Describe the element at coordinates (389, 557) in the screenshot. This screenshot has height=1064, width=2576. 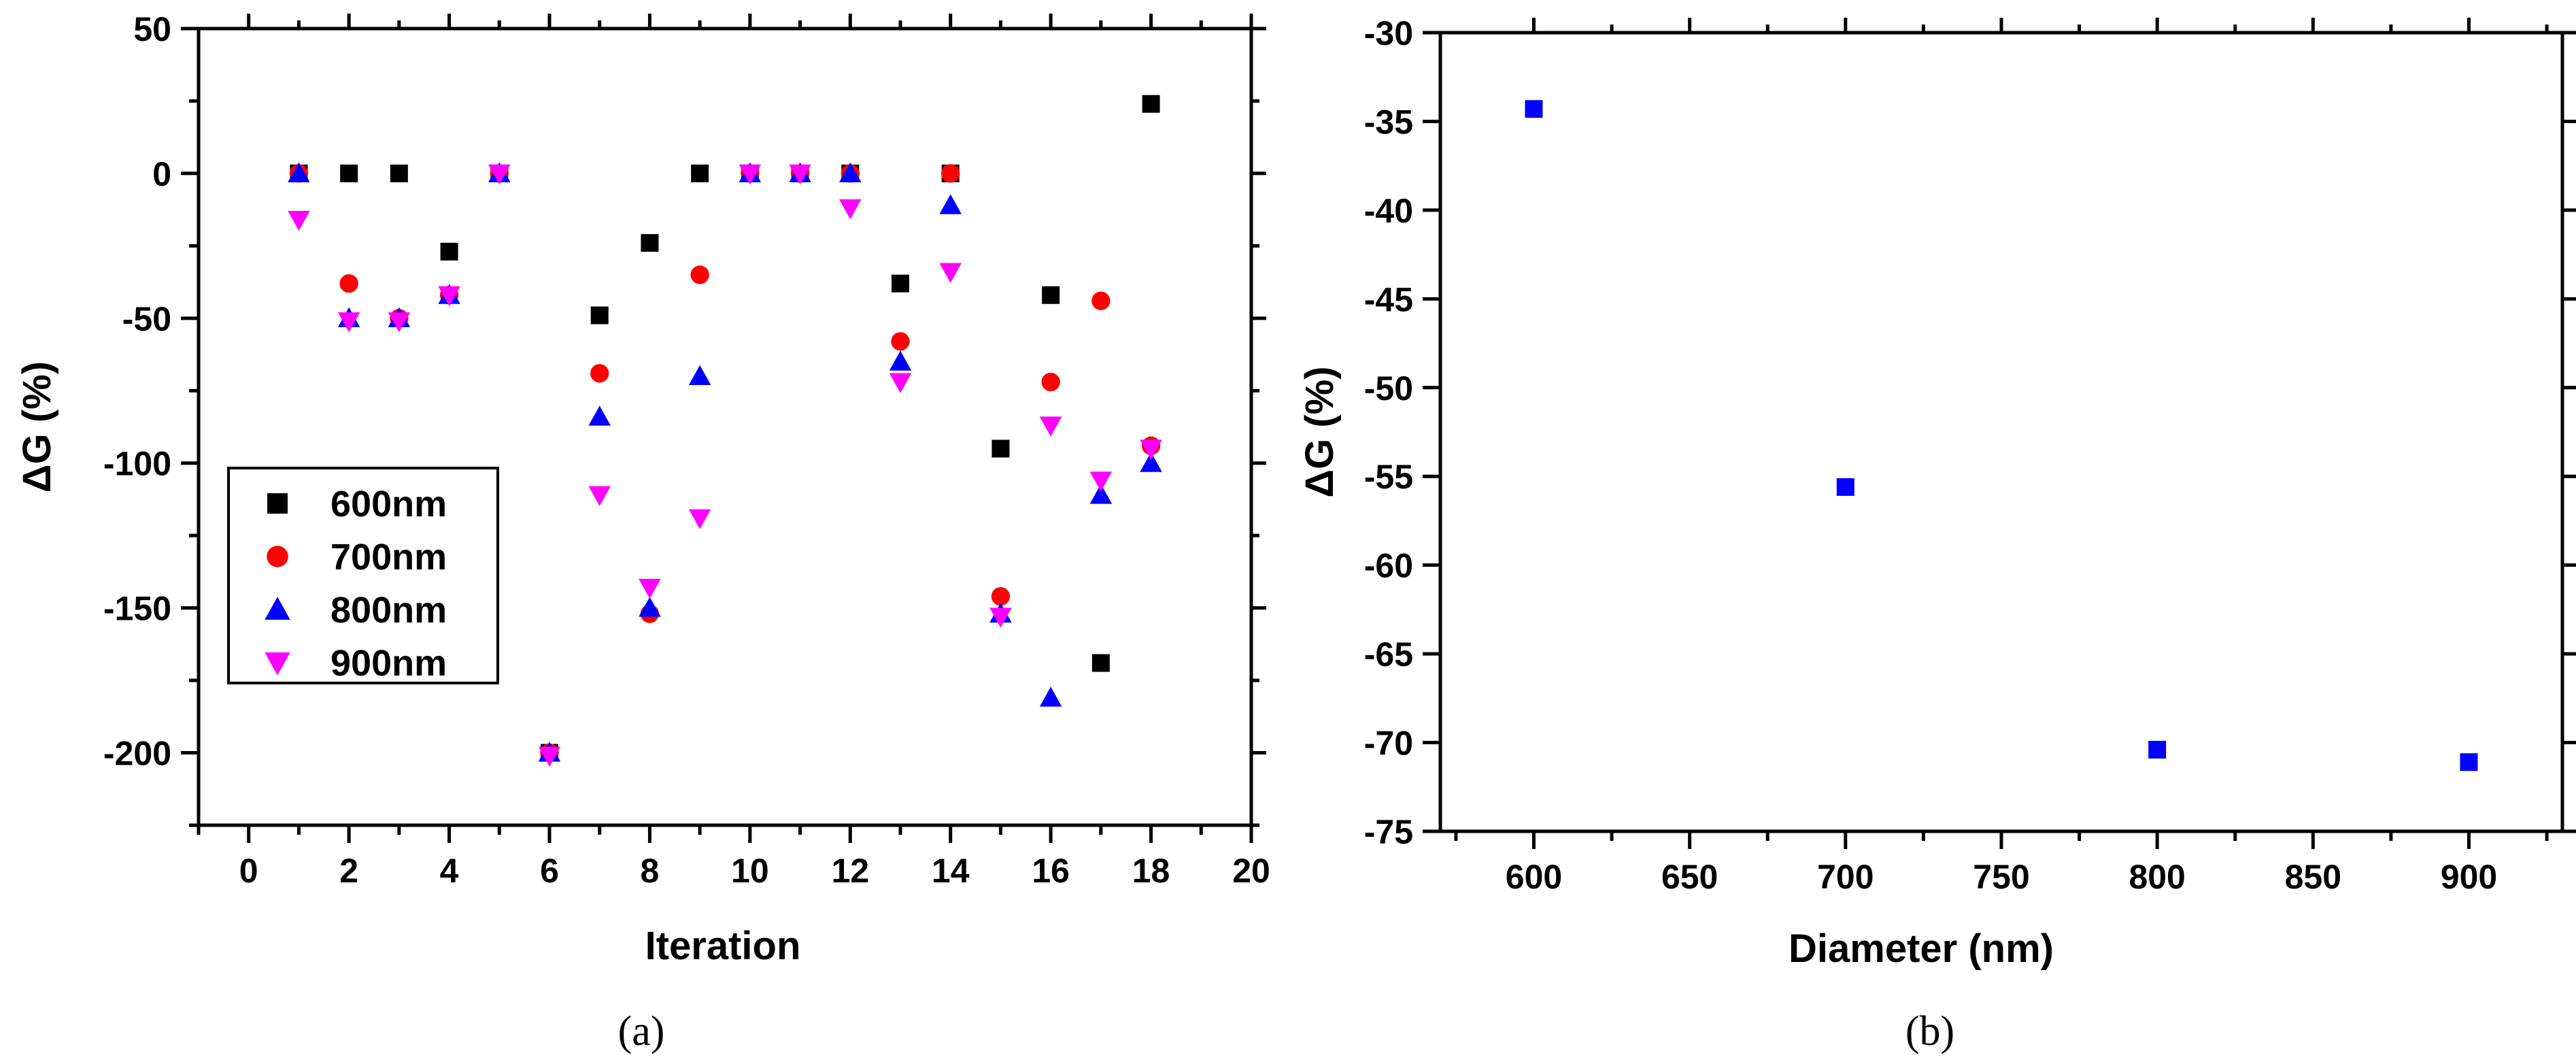
I see `legend-label: 700nm` at that location.